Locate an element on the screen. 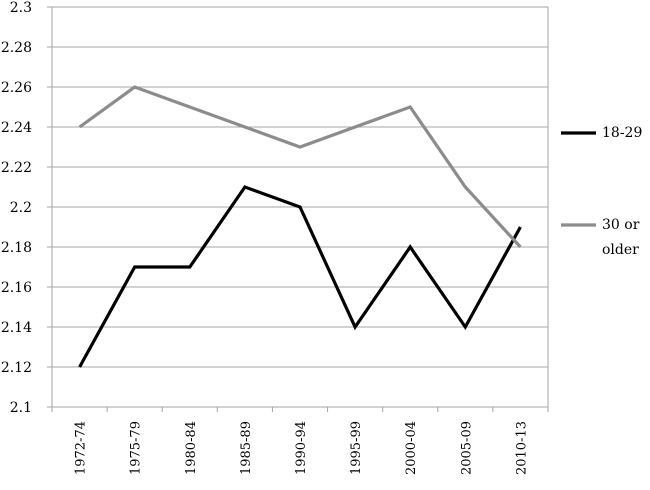  y-tick-label: 2.3 is located at coordinates (21, 8).